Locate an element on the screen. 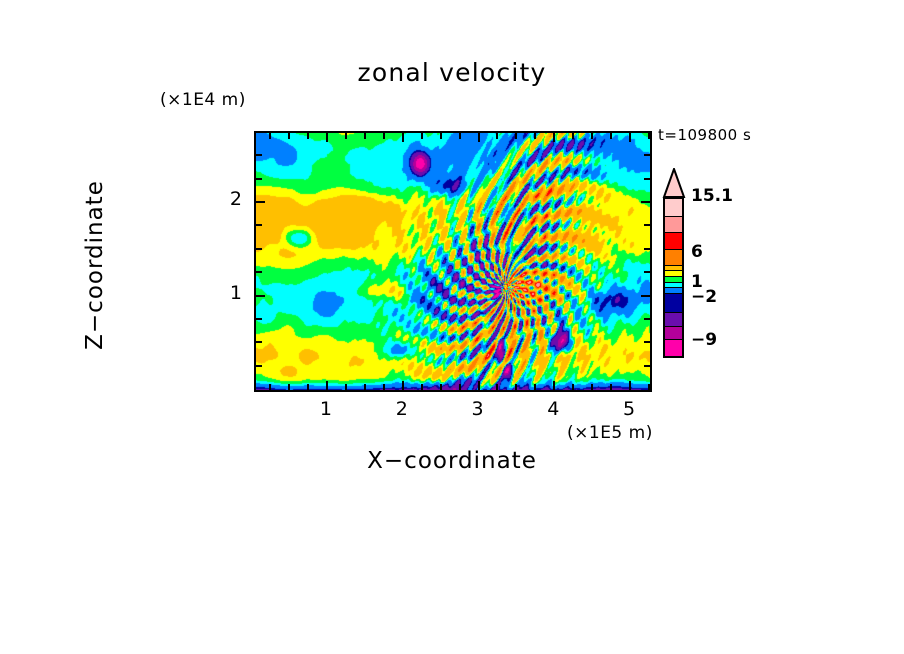 The image size is (904, 654). colorbar-gradient is located at coordinates (673, 277).